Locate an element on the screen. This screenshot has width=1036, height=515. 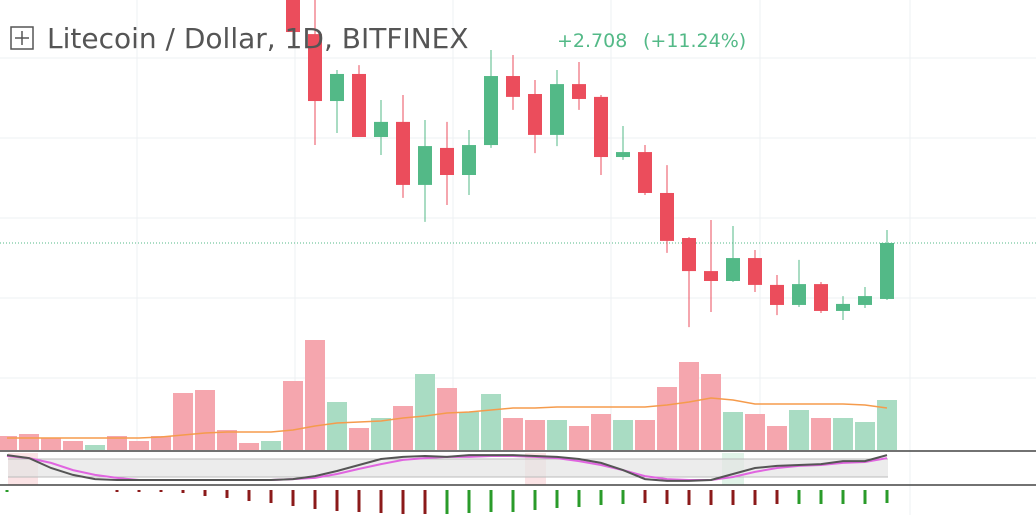
chart-title: Litecoin / Dollar, 1D, BITFINEX is located at coordinates (258, 38).